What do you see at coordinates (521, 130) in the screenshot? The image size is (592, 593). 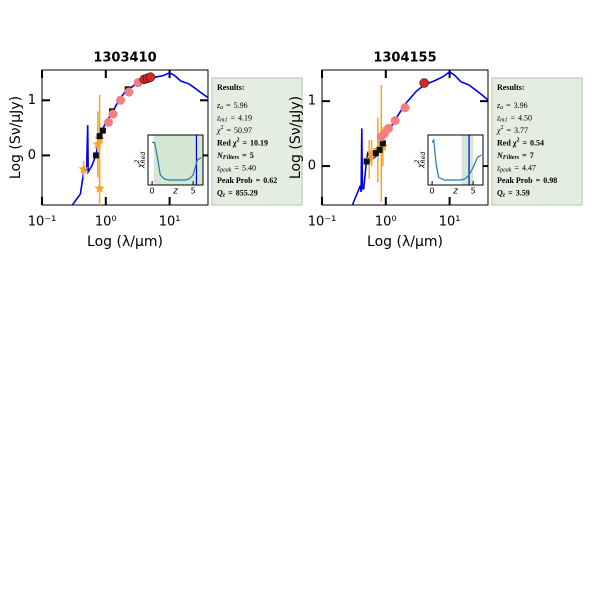 I see `result-value: 3.77` at bounding box center [521, 130].